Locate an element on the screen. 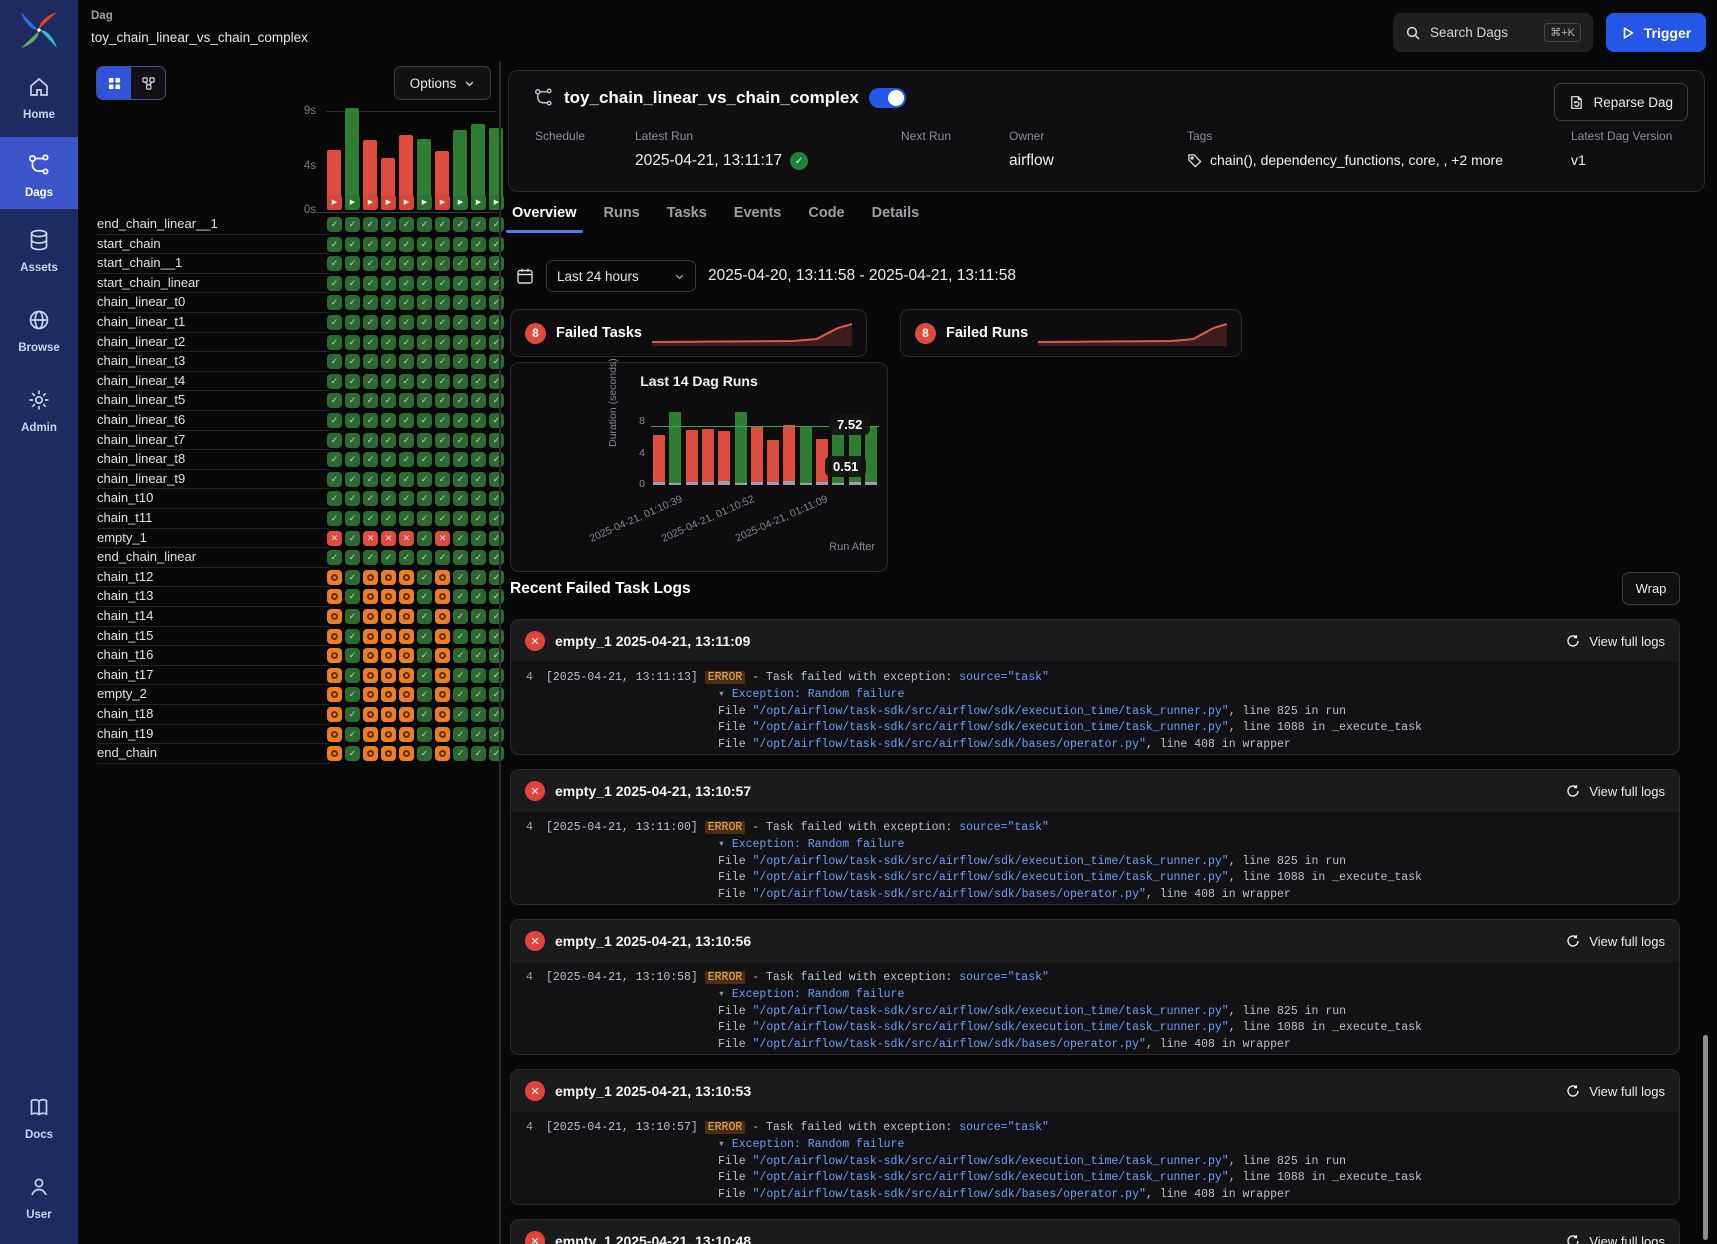 This screenshot has height=1244, width=1717. tab-runs: Runs is located at coordinates (621, 213).